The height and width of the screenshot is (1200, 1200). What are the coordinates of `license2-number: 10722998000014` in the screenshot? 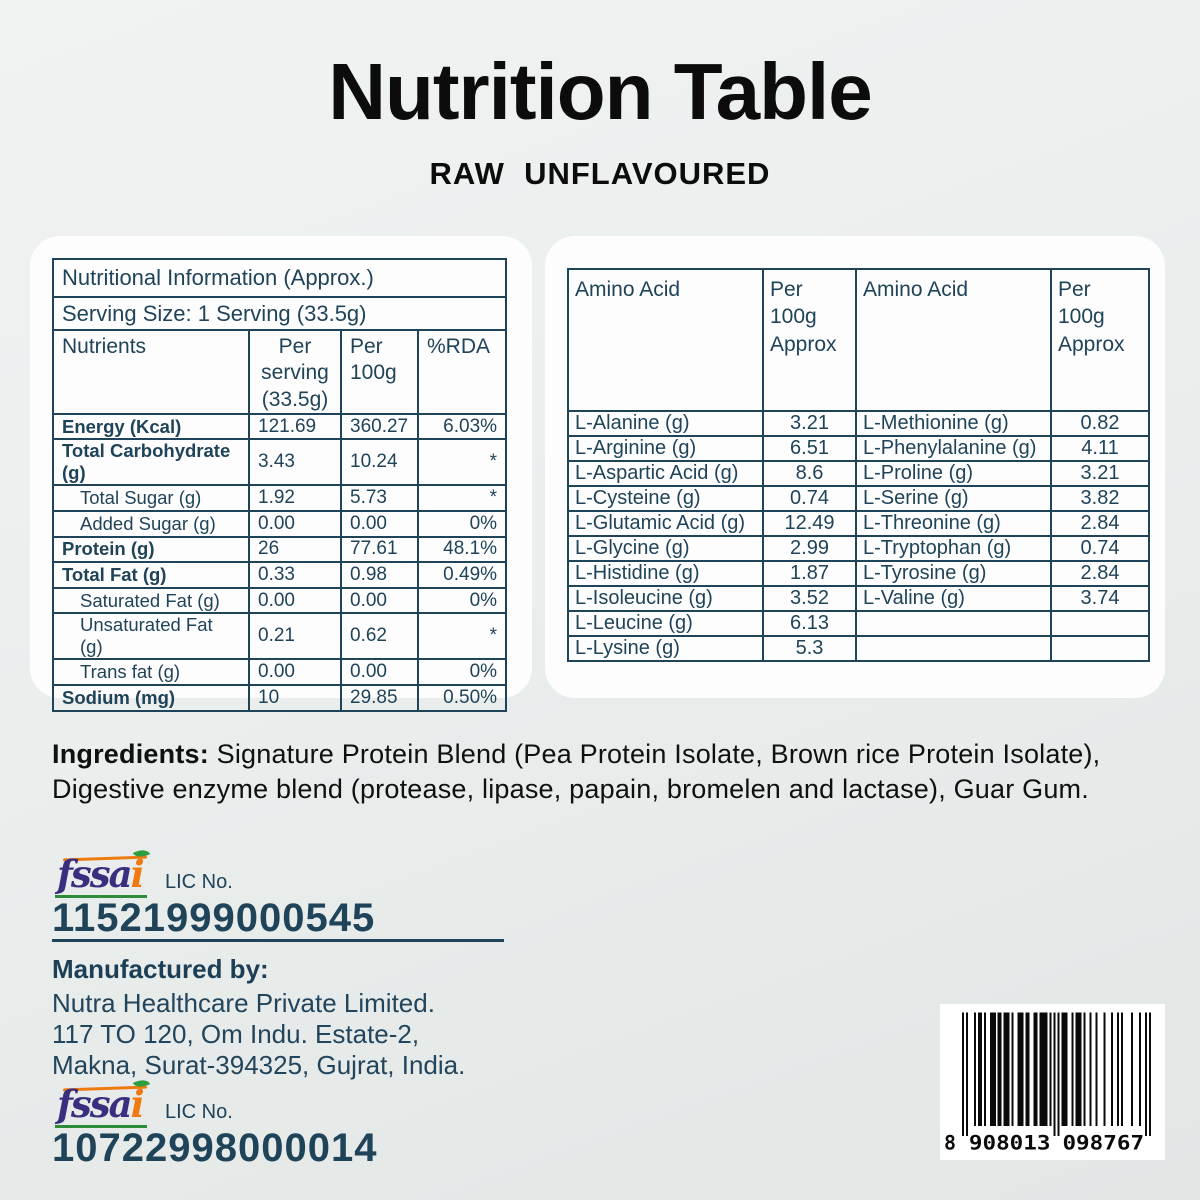 It's located at (215, 1148).